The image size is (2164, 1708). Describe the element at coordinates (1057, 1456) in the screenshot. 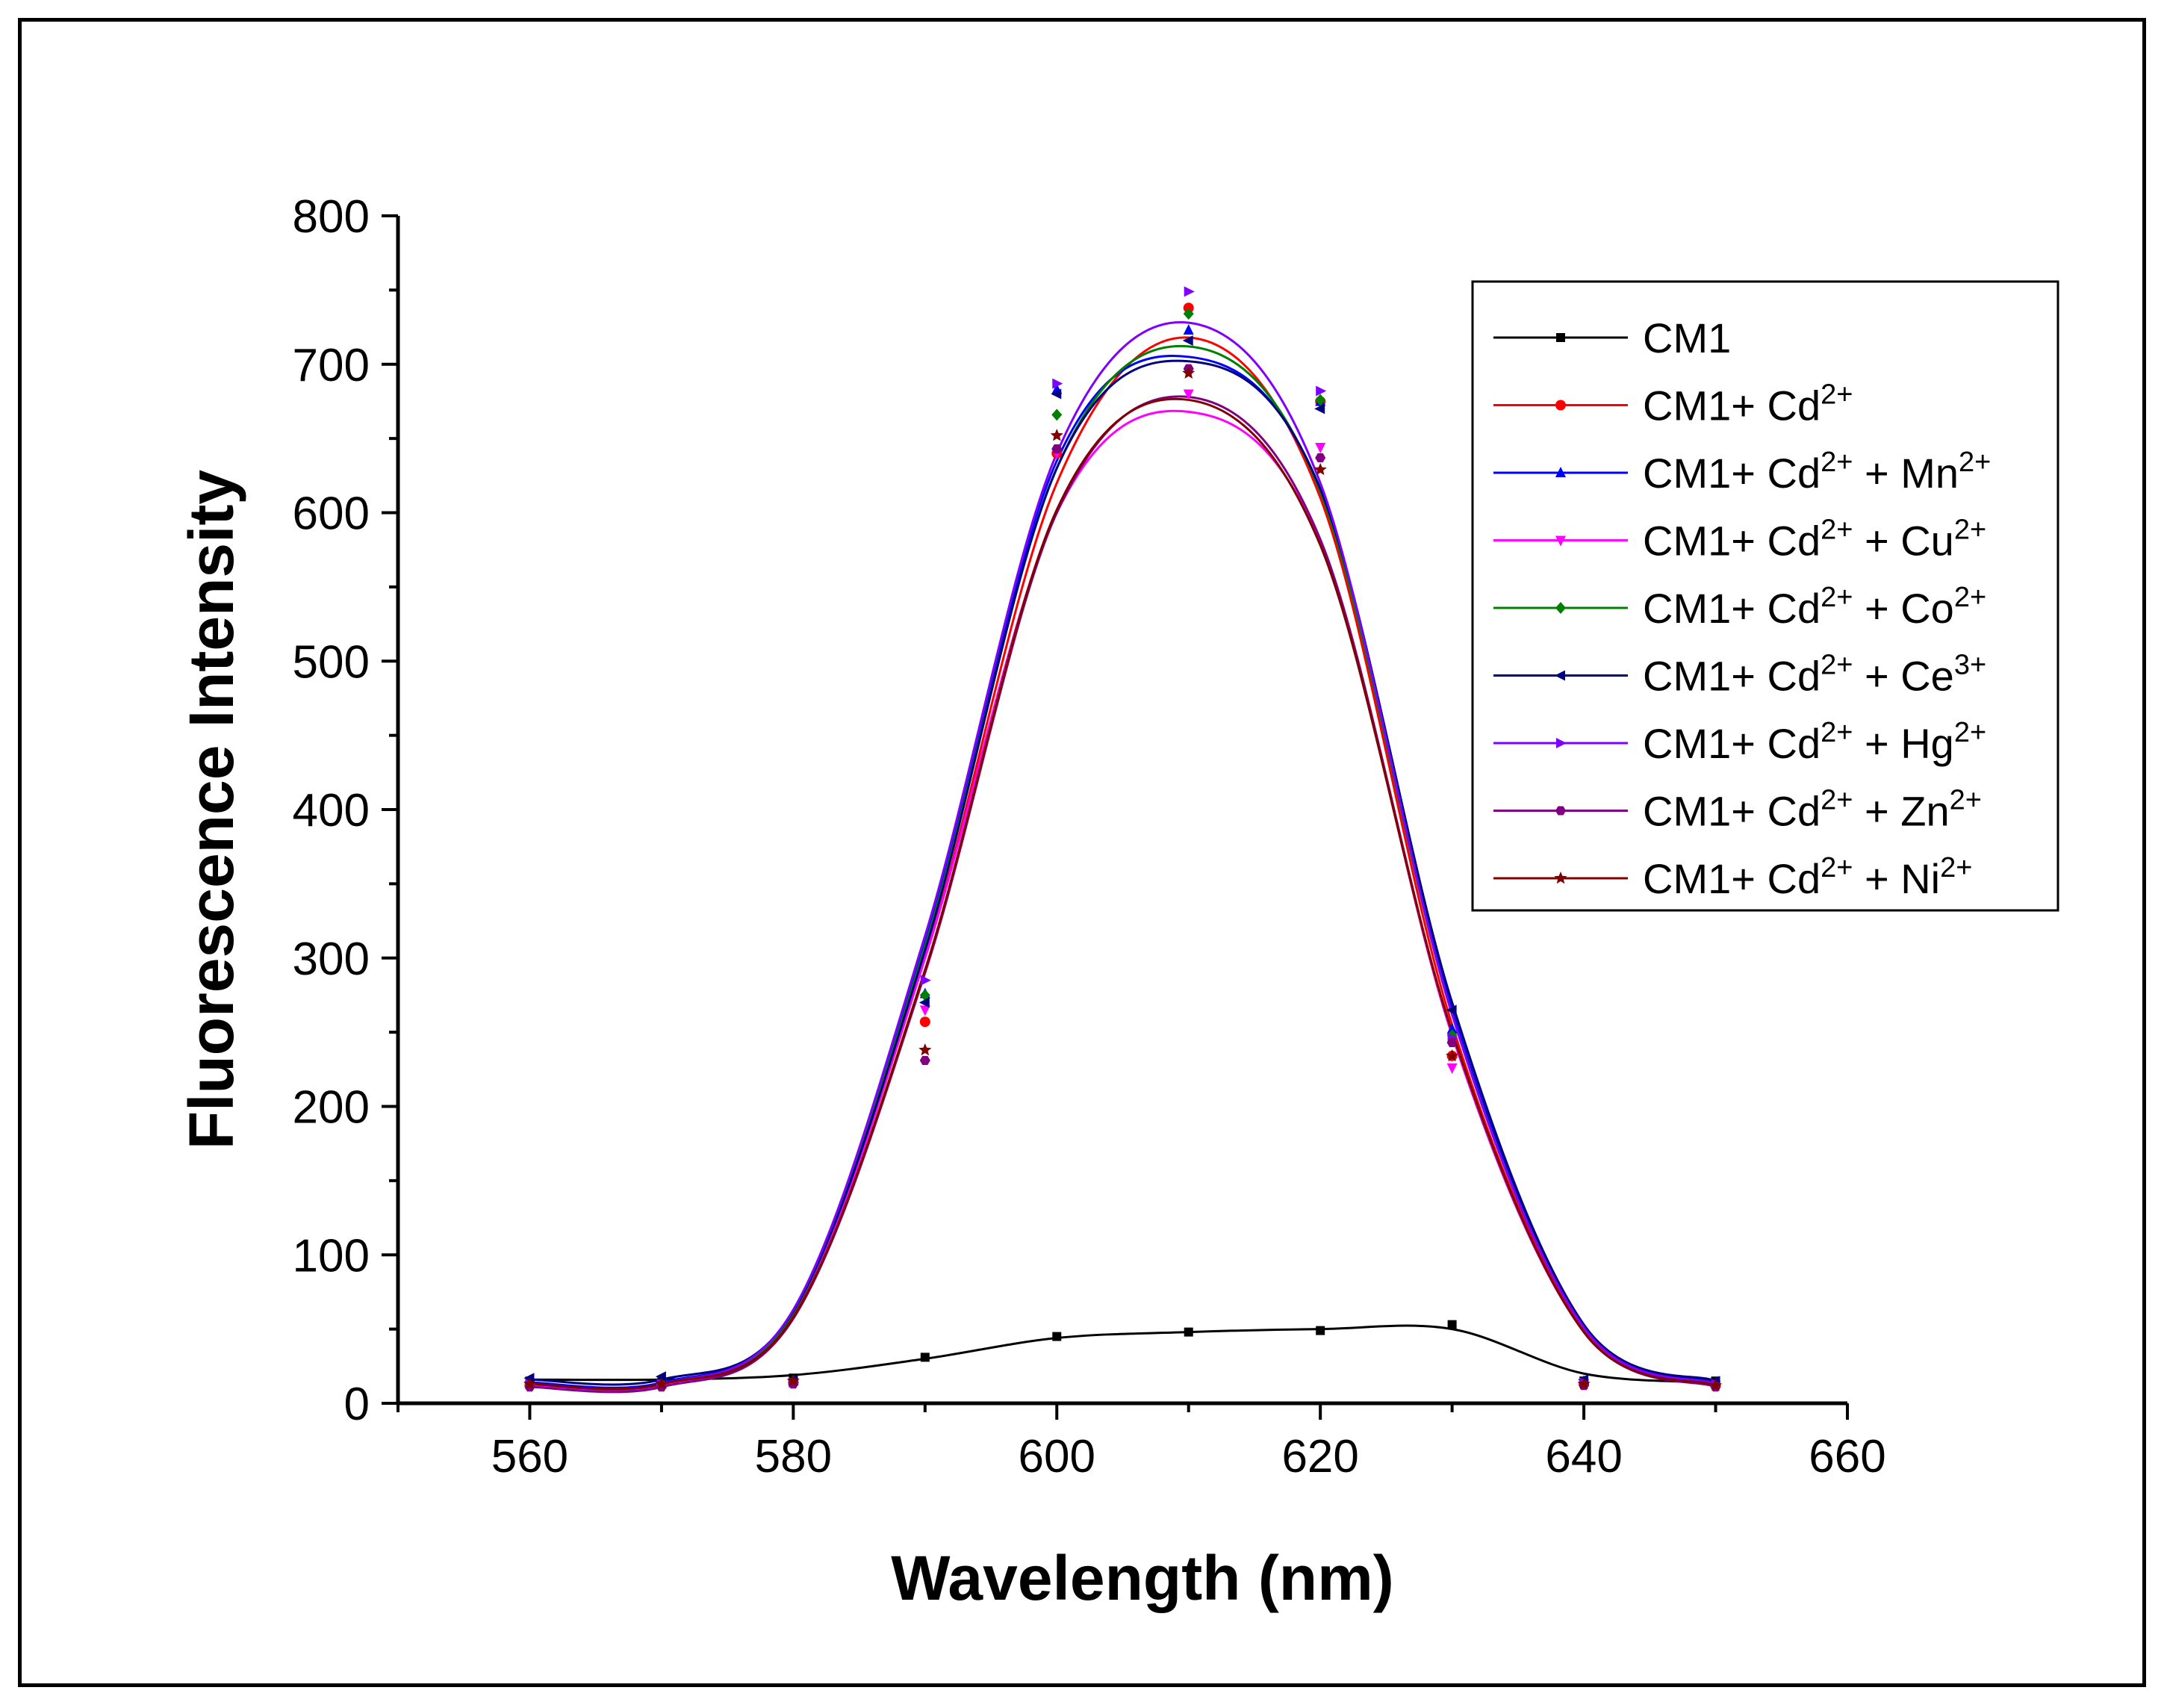

I see `x-tick-label: 600` at that location.